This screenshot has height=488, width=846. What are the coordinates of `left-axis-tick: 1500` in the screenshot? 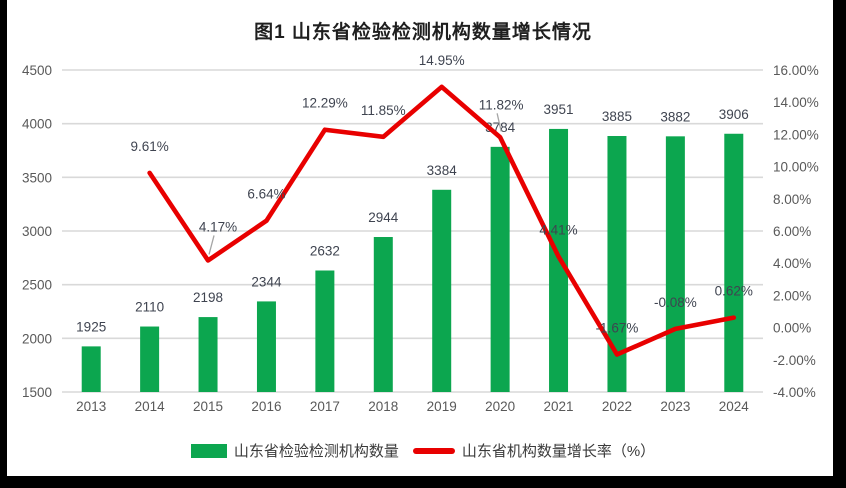 It's located at (37, 392).